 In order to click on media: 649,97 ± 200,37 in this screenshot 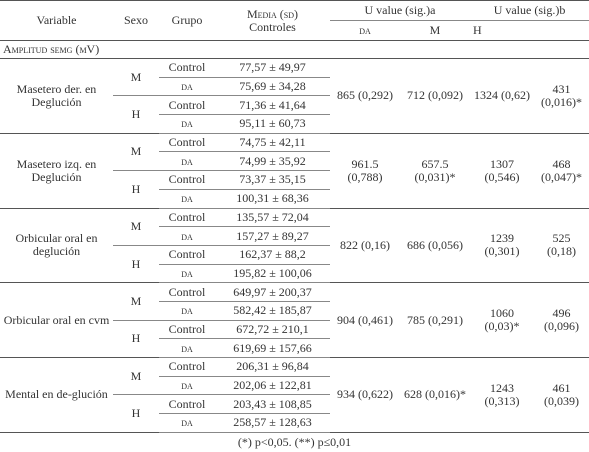, I will do `click(272, 292)`.